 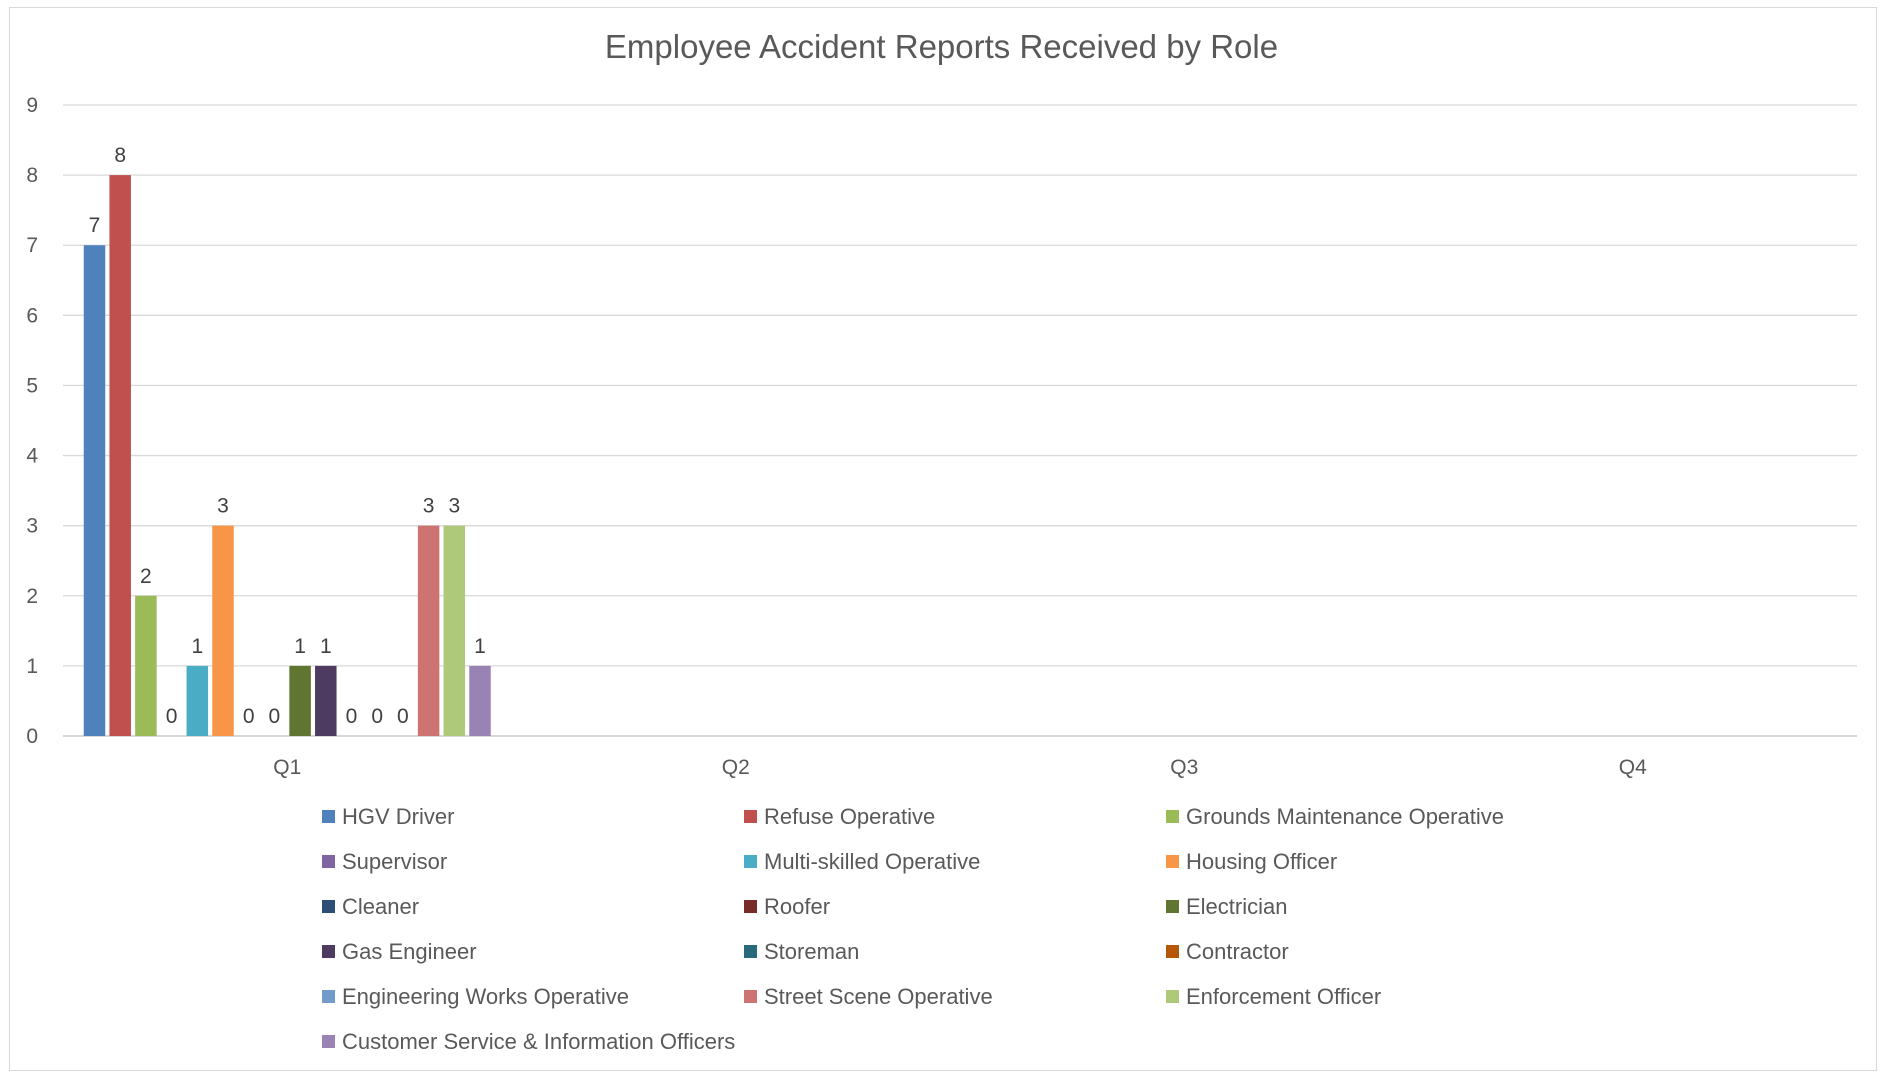 I want to click on legend-label: Supervisor, so click(x=395, y=861).